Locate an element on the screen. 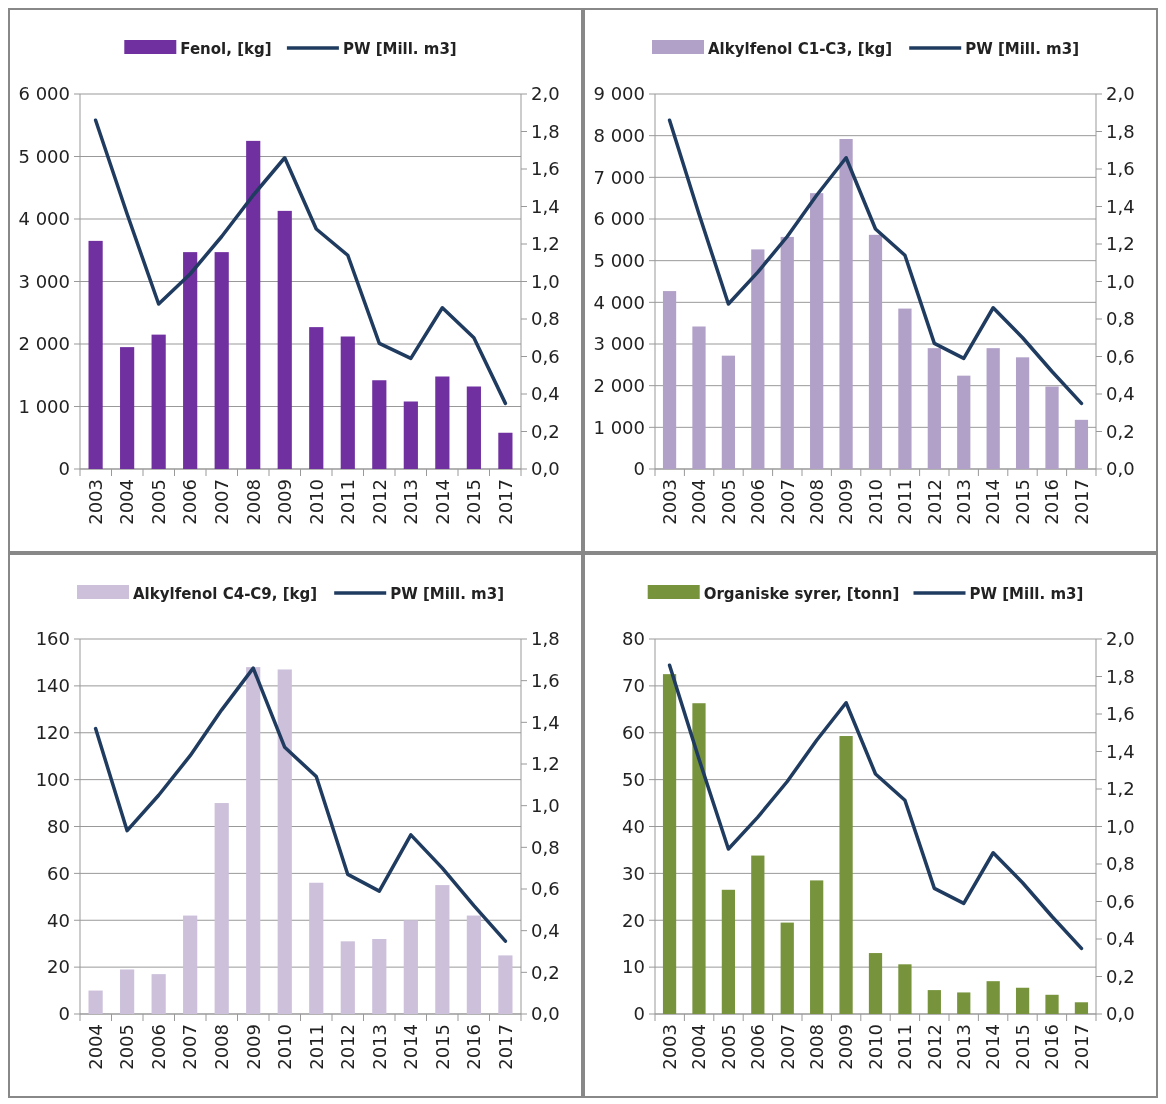 The width and height of the screenshot is (1166, 1104). y-tick-label: 1 000 is located at coordinates (619, 427).